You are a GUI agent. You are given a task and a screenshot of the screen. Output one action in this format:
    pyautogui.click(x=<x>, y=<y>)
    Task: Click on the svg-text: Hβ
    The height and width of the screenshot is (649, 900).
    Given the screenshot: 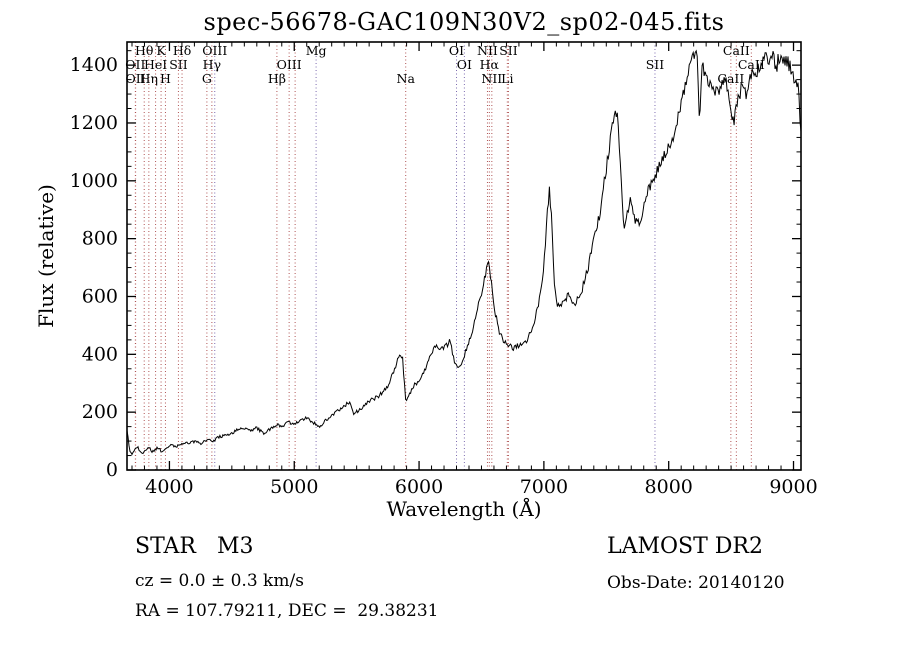 What is the action you would take?
    pyautogui.click(x=277, y=78)
    